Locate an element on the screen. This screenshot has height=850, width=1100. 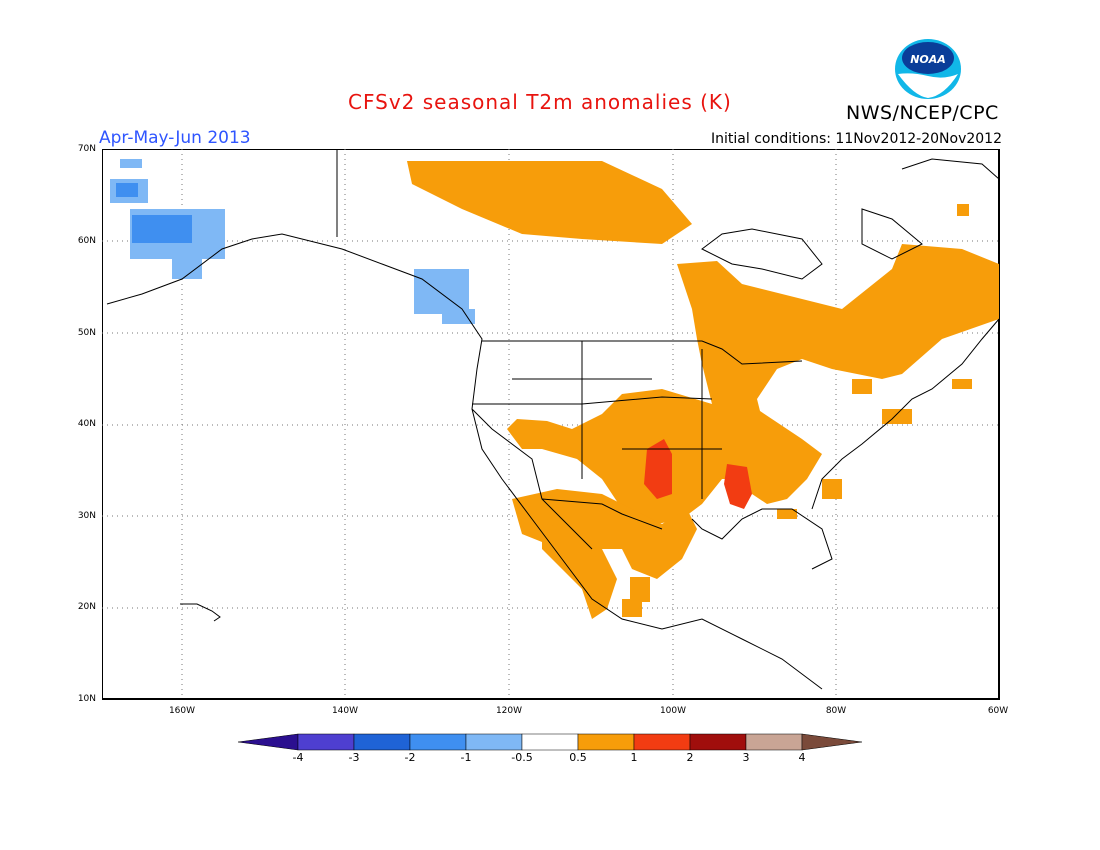
chart-title: CFSv2 seasonal T2m anomalies (K) is located at coordinates (540, 102).